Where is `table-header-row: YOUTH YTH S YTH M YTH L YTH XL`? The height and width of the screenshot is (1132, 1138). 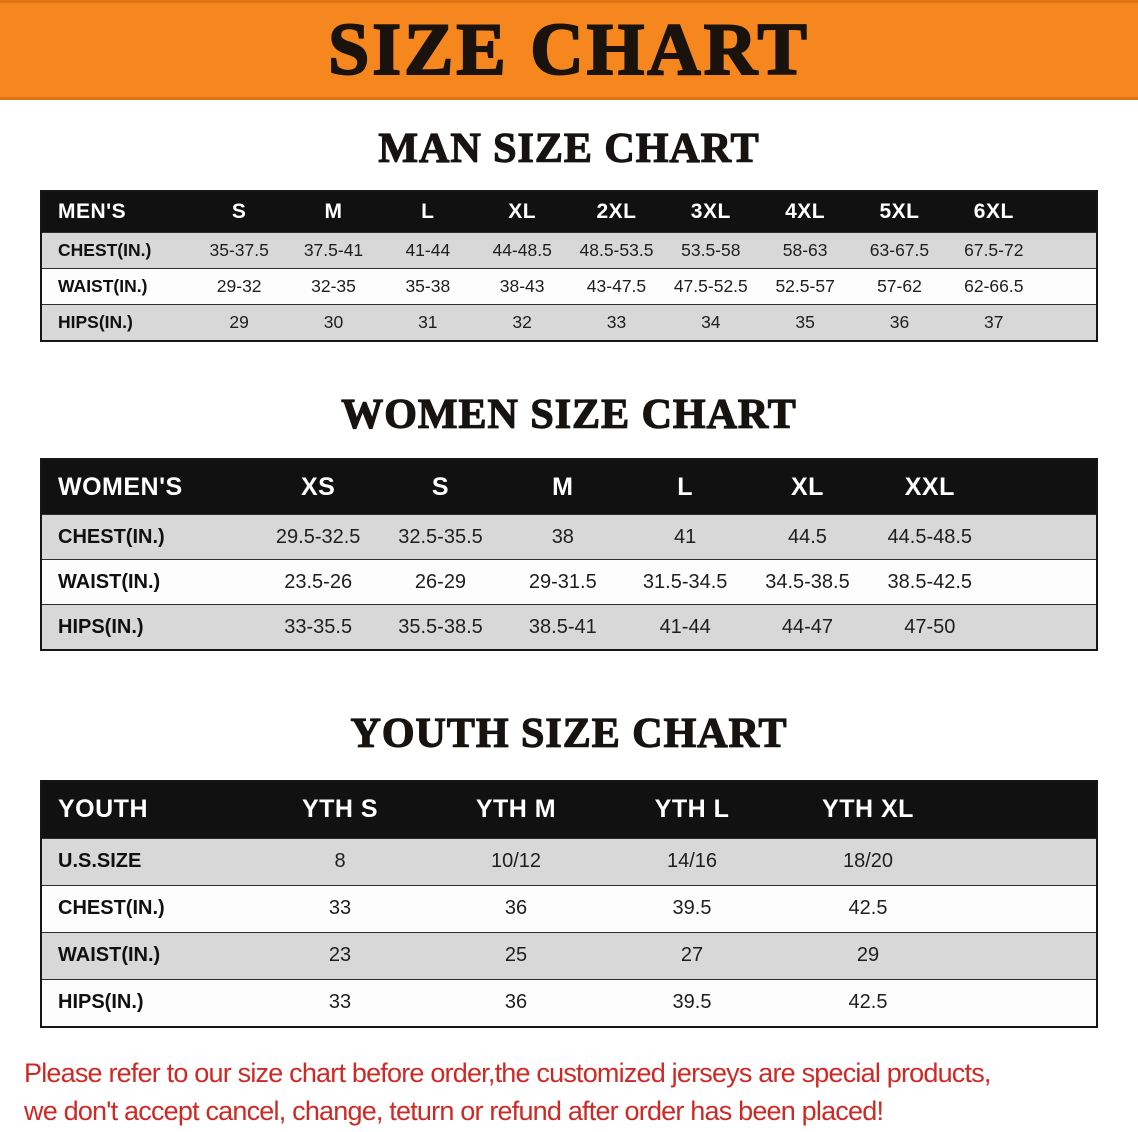 table-header-row: YOUTH YTH S YTH M YTH L YTH XL is located at coordinates (569, 809).